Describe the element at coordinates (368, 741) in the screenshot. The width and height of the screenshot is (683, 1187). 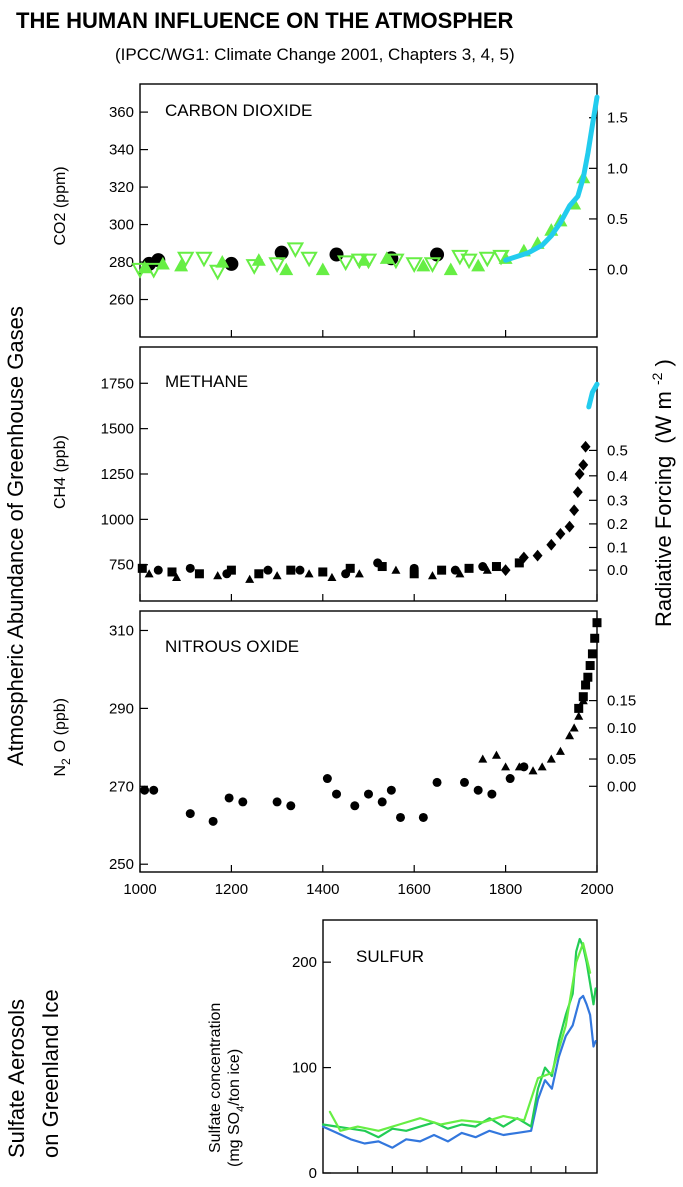
I see `plot-frame` at that location.